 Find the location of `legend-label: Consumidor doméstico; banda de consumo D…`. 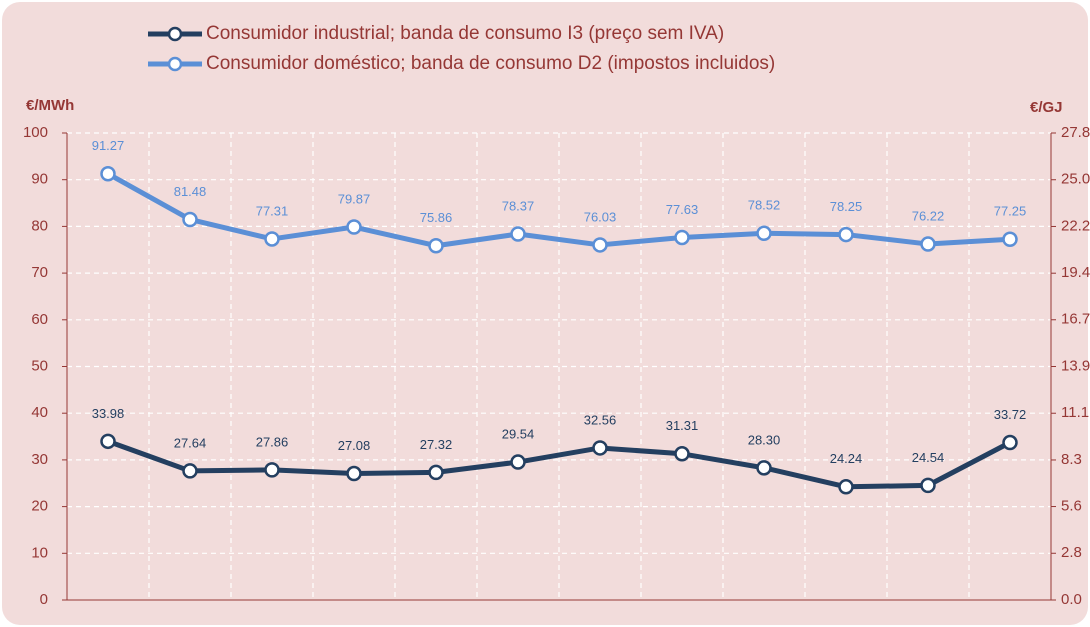

legend-label: Consumidor doméstico; banda de consumo D… is located at coordinates (490, 63).